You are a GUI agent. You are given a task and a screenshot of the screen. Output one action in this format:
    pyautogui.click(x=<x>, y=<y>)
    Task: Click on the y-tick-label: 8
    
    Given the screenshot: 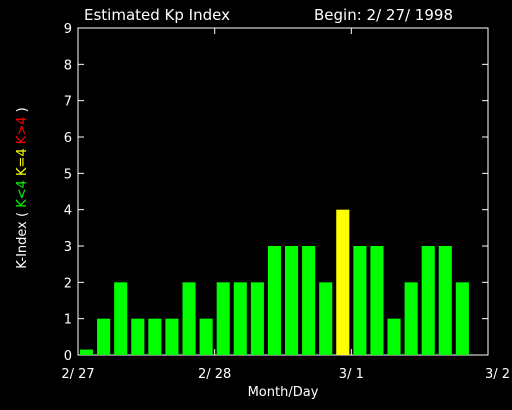 What is the action you would take?
    pyautogui.click(x=68, y=65)
    